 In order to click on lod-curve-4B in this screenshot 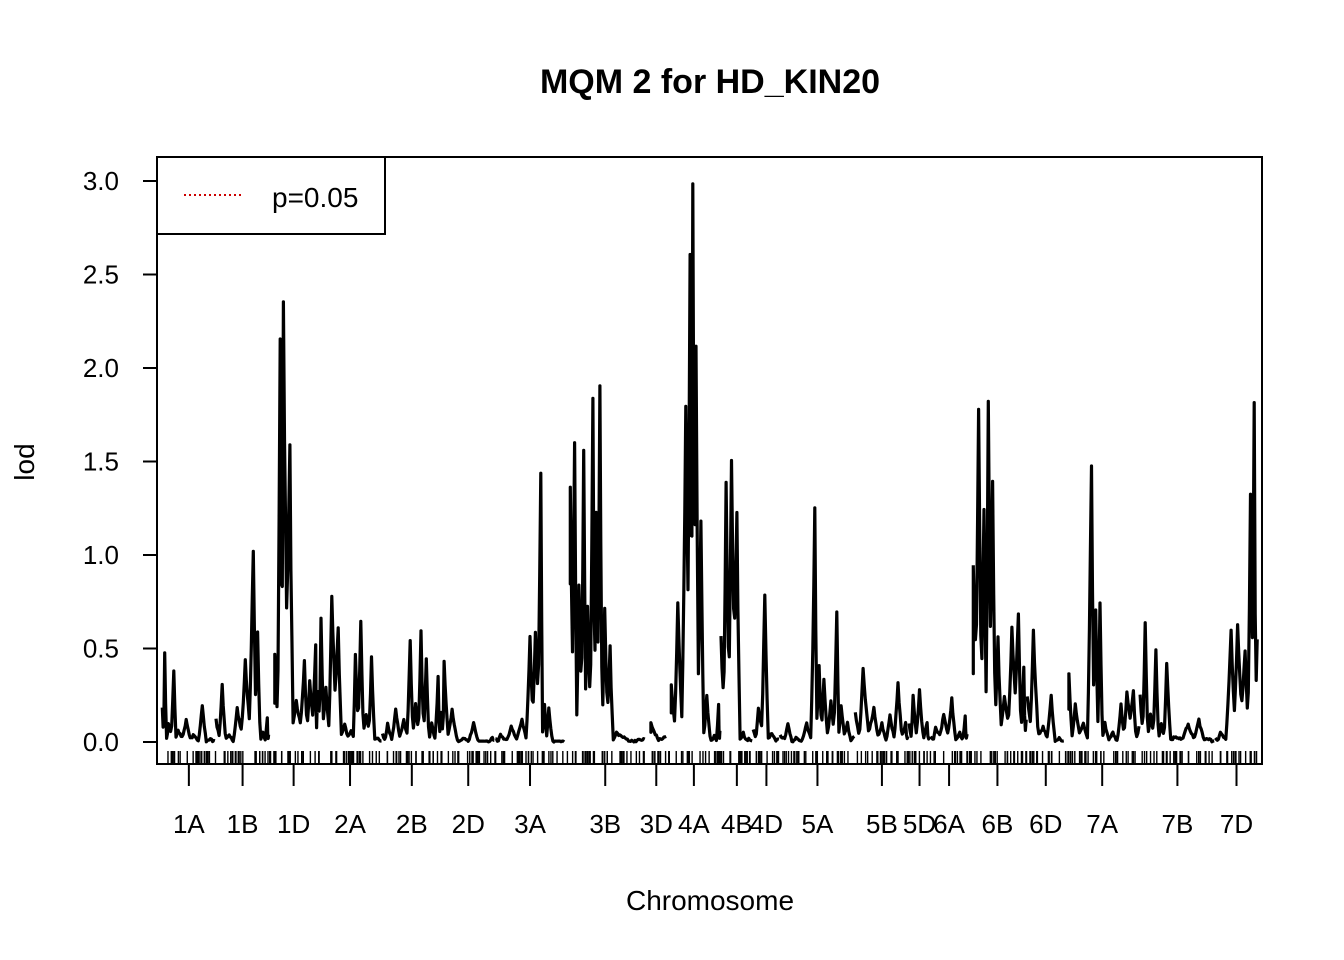, I will do `click(736, 600)`.